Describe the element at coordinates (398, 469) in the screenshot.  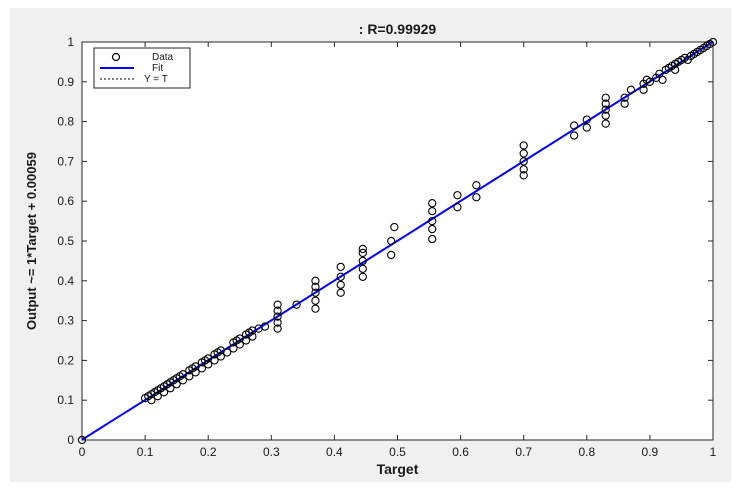
I see `x-axis-title: Target` at that location.